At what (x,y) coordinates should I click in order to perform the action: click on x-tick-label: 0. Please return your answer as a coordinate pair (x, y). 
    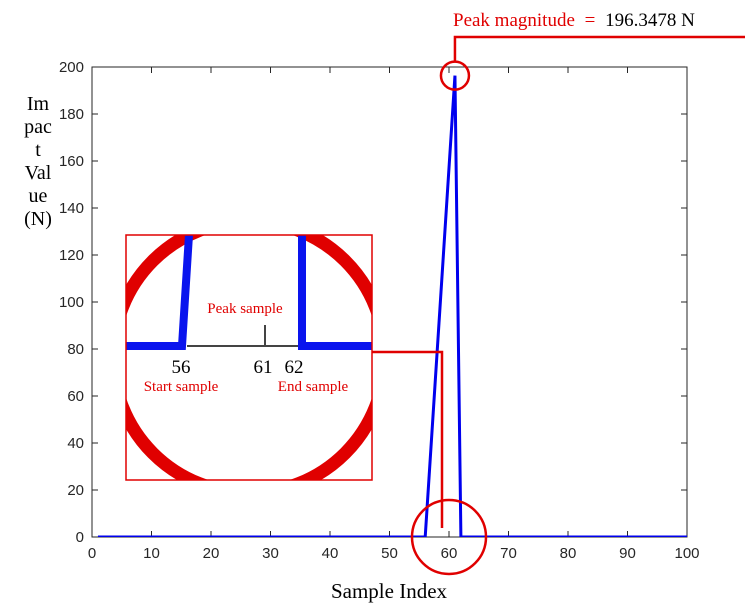
    Looking at the image, I should click on (92, 553).